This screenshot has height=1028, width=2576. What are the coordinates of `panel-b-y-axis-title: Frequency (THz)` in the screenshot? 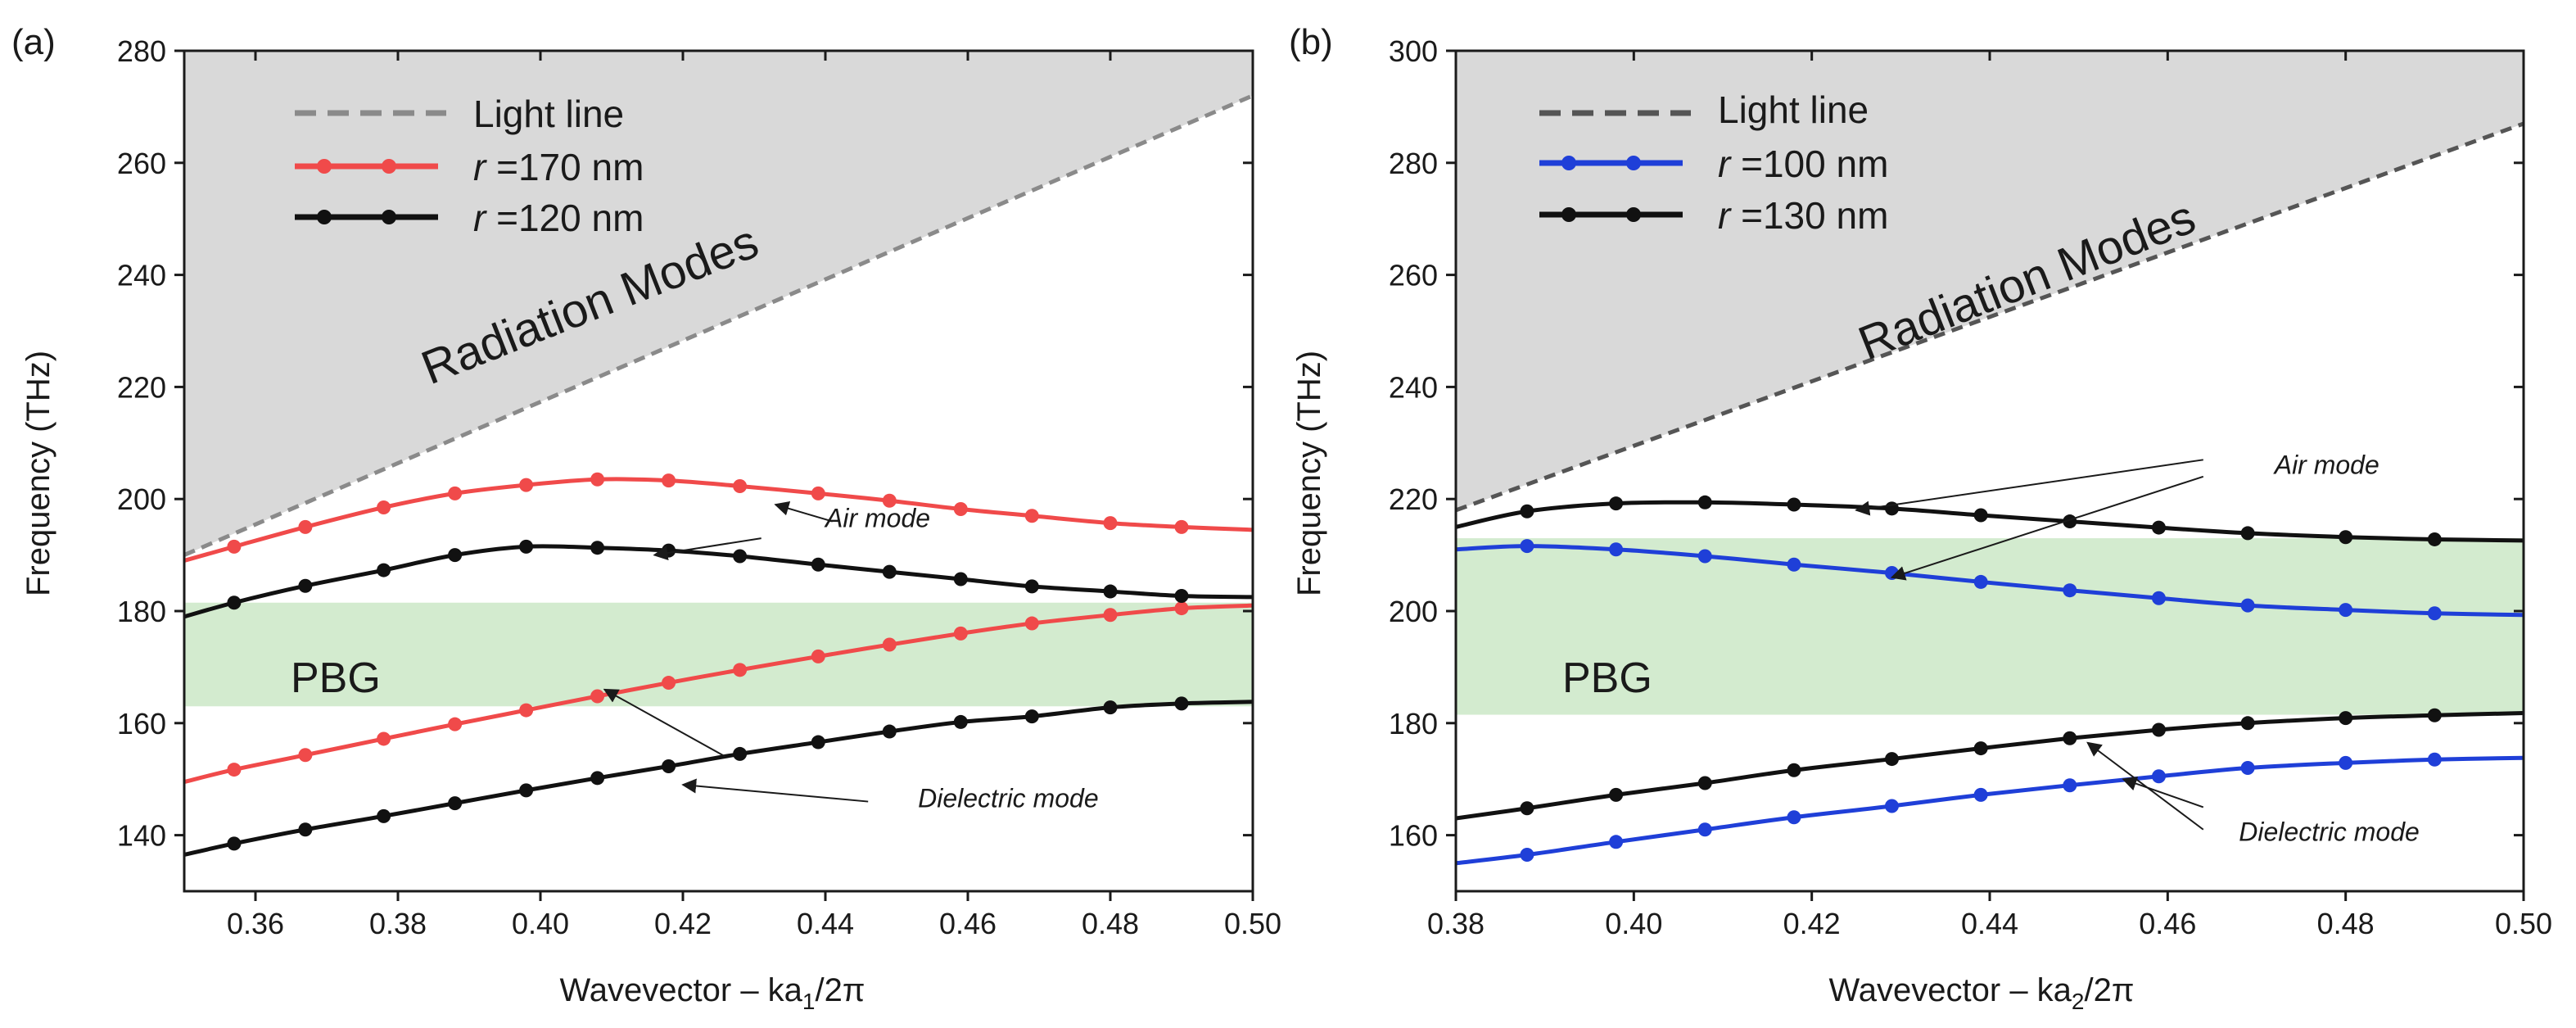 It's located at (1309, 474).